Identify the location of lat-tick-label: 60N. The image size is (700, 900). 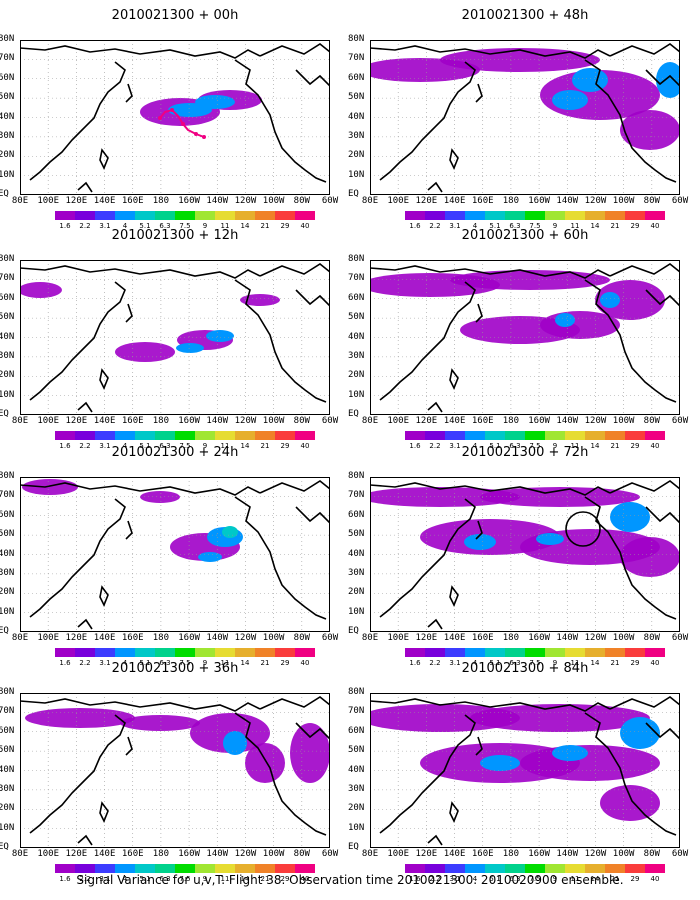
(356, 77).